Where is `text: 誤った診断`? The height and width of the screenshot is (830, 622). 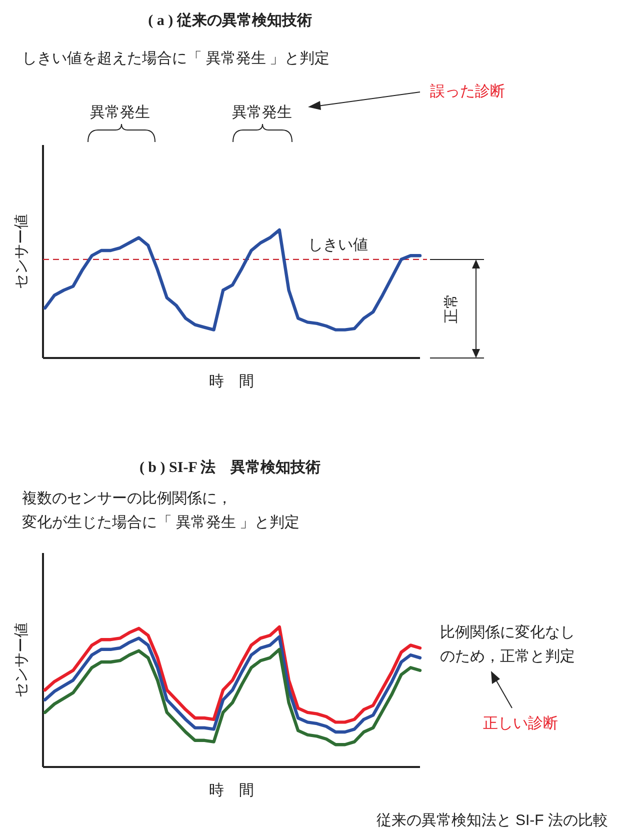
text: 誤った診断 is located at coordinates (467, 91).